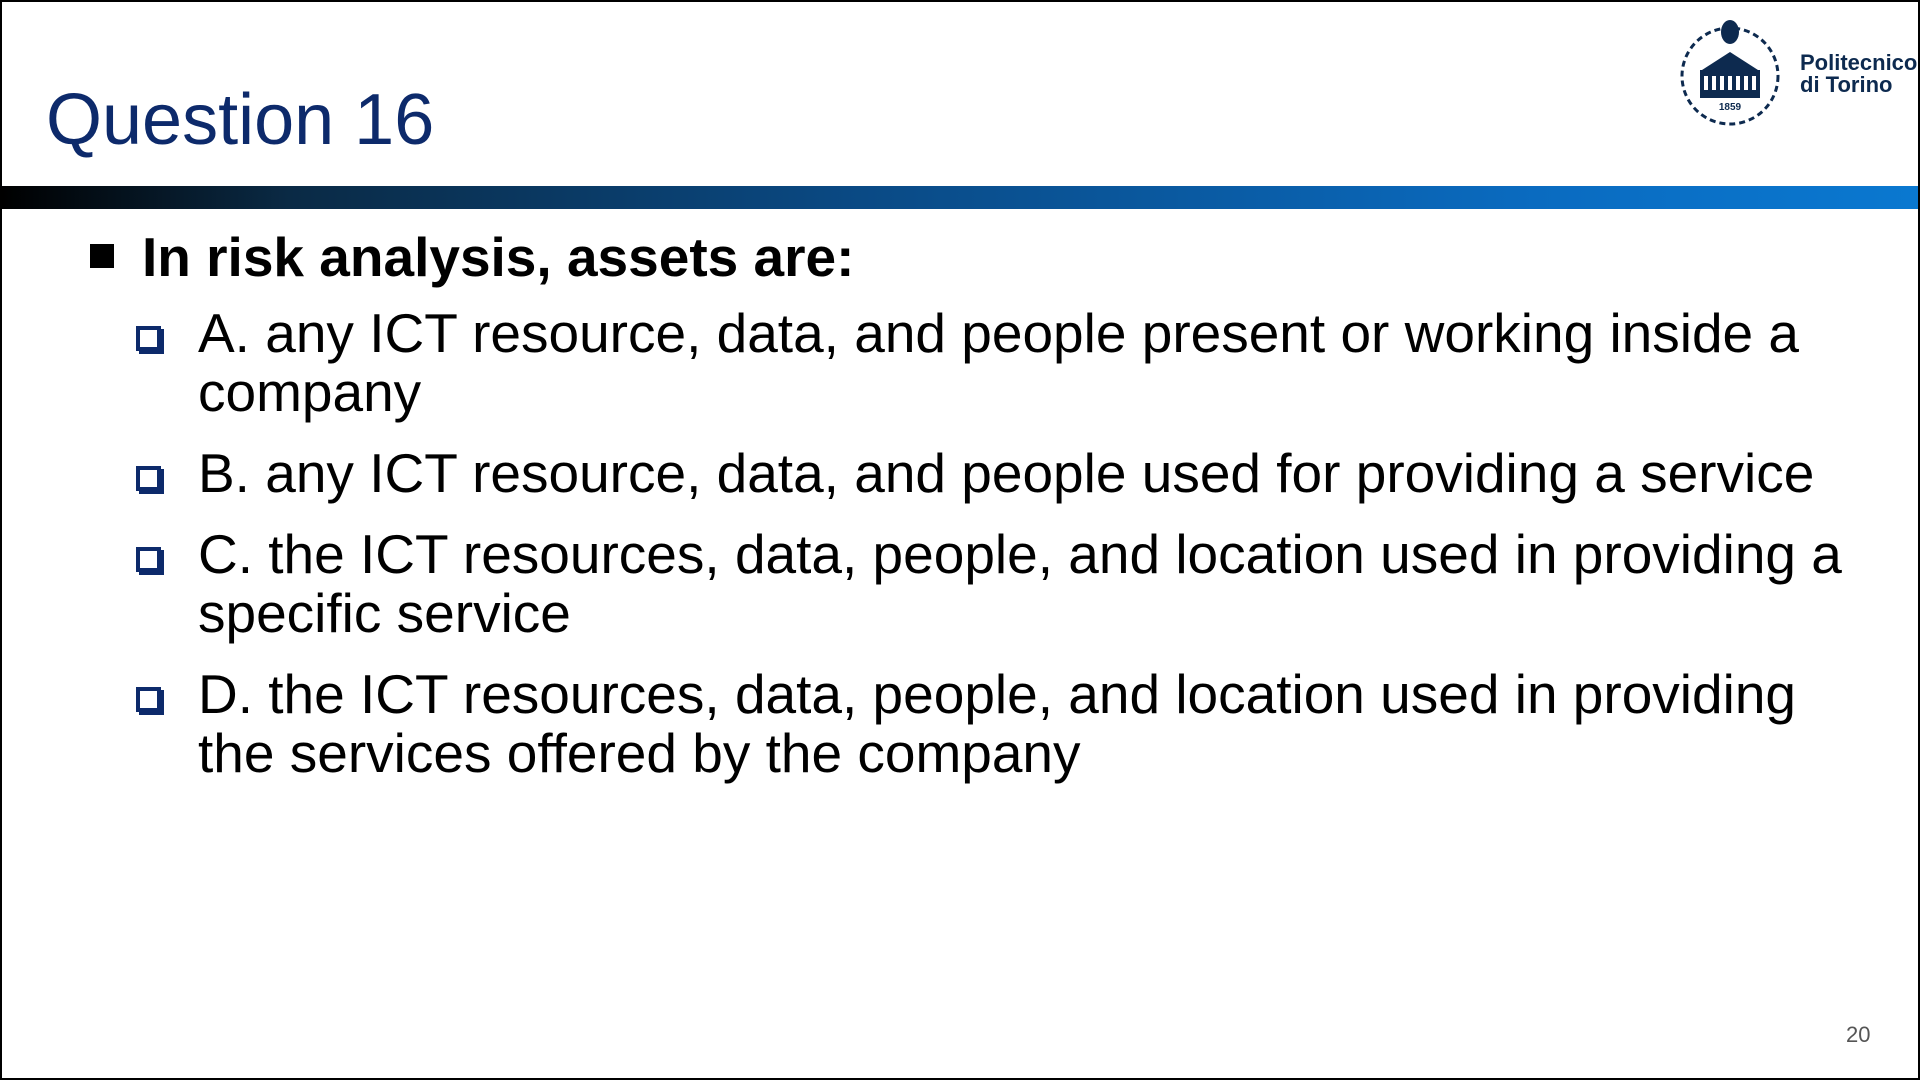 Image resolution: width=1920 pixels, height=1080 pixels. Describe the element at coordinates (498, 257) in the screenshot. I see `question-text: In risk analysis, assets are:` at that location.